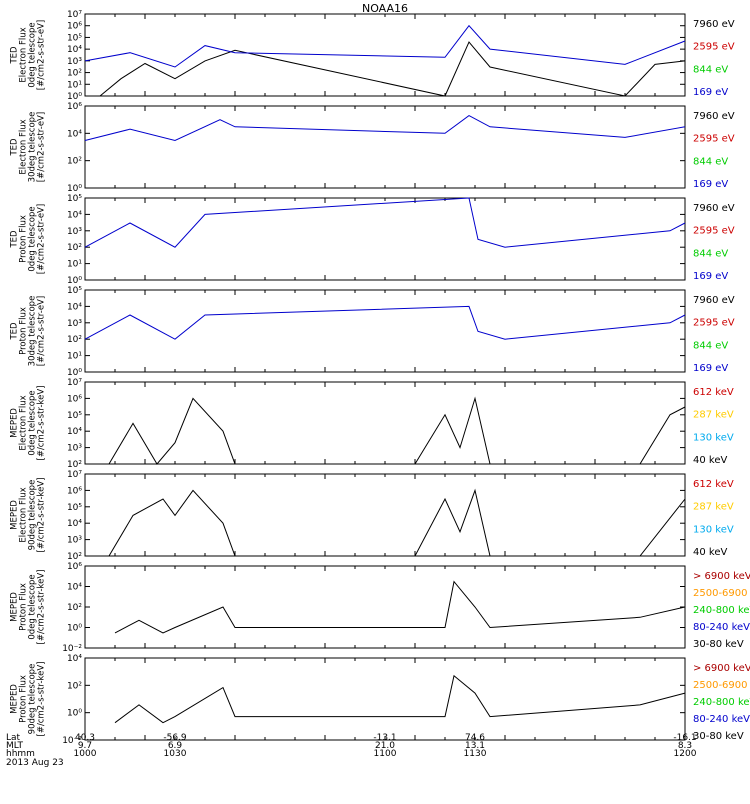 The image size is (750, 804). I want to click on footer-tick-hhmm: 1130, so click(475, 754).